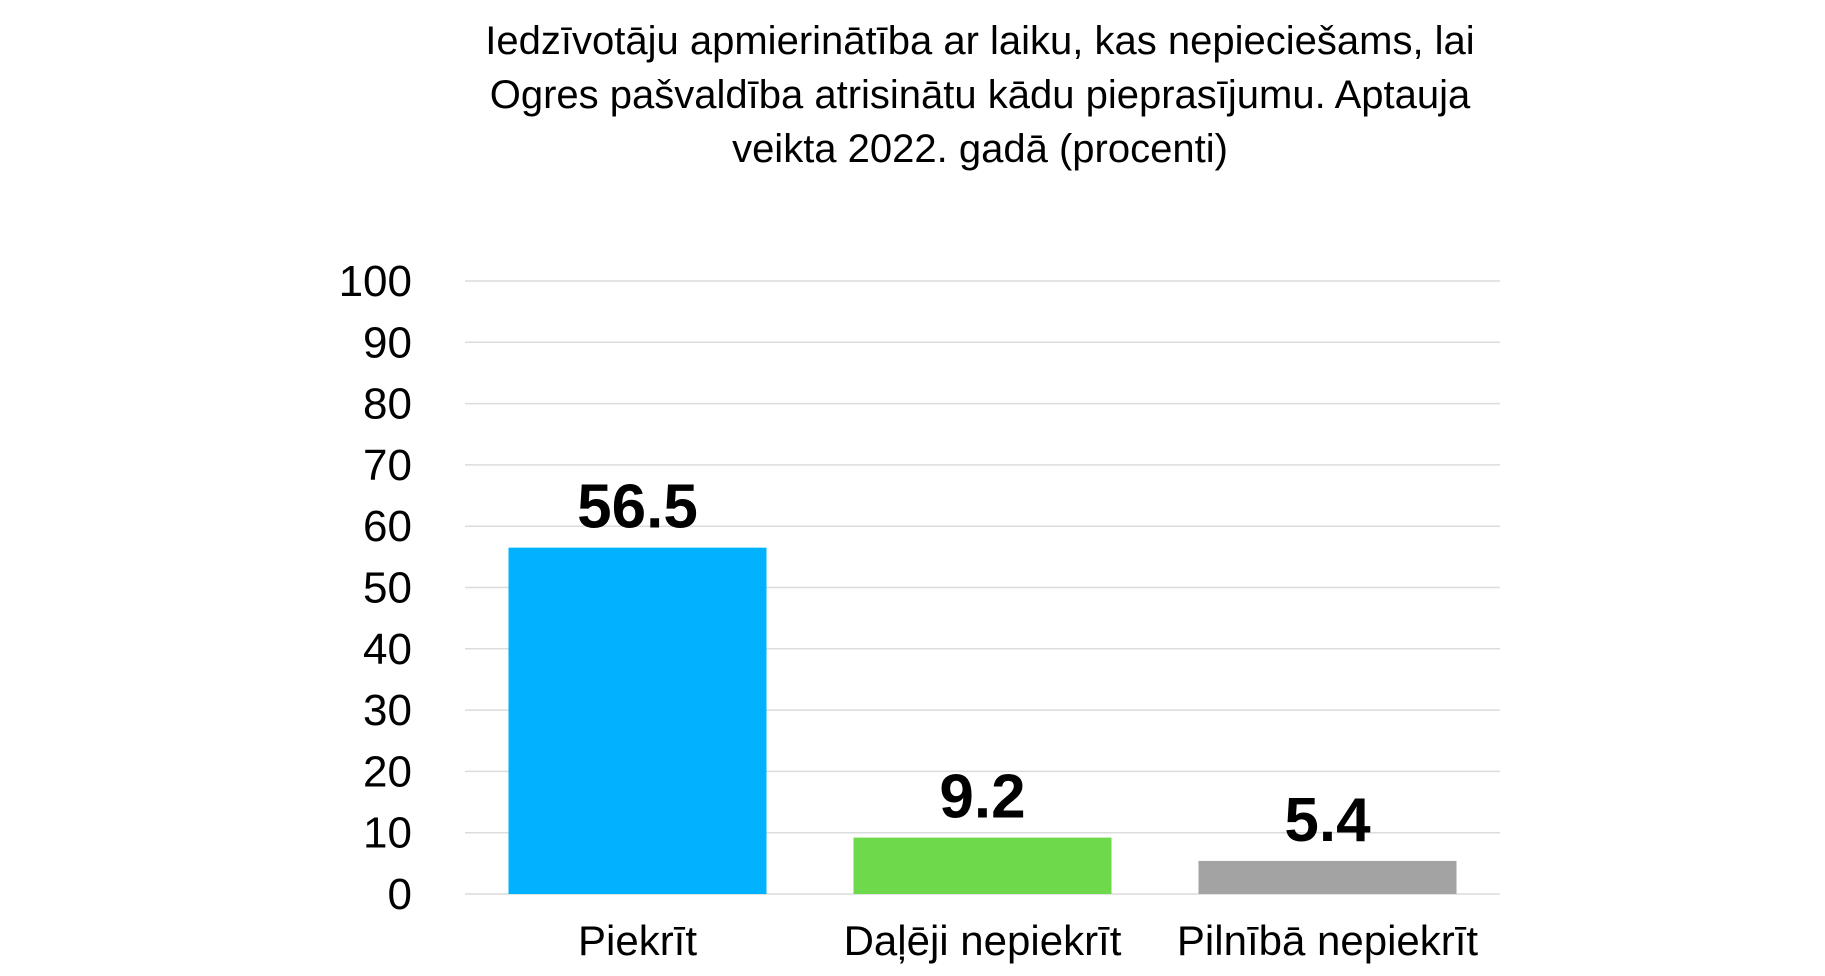 This screenshot has height=976, width=1825. Describe the element at coordinates (637, 507) in the screenshot. I see `data-label-1: 56.5` at that location.